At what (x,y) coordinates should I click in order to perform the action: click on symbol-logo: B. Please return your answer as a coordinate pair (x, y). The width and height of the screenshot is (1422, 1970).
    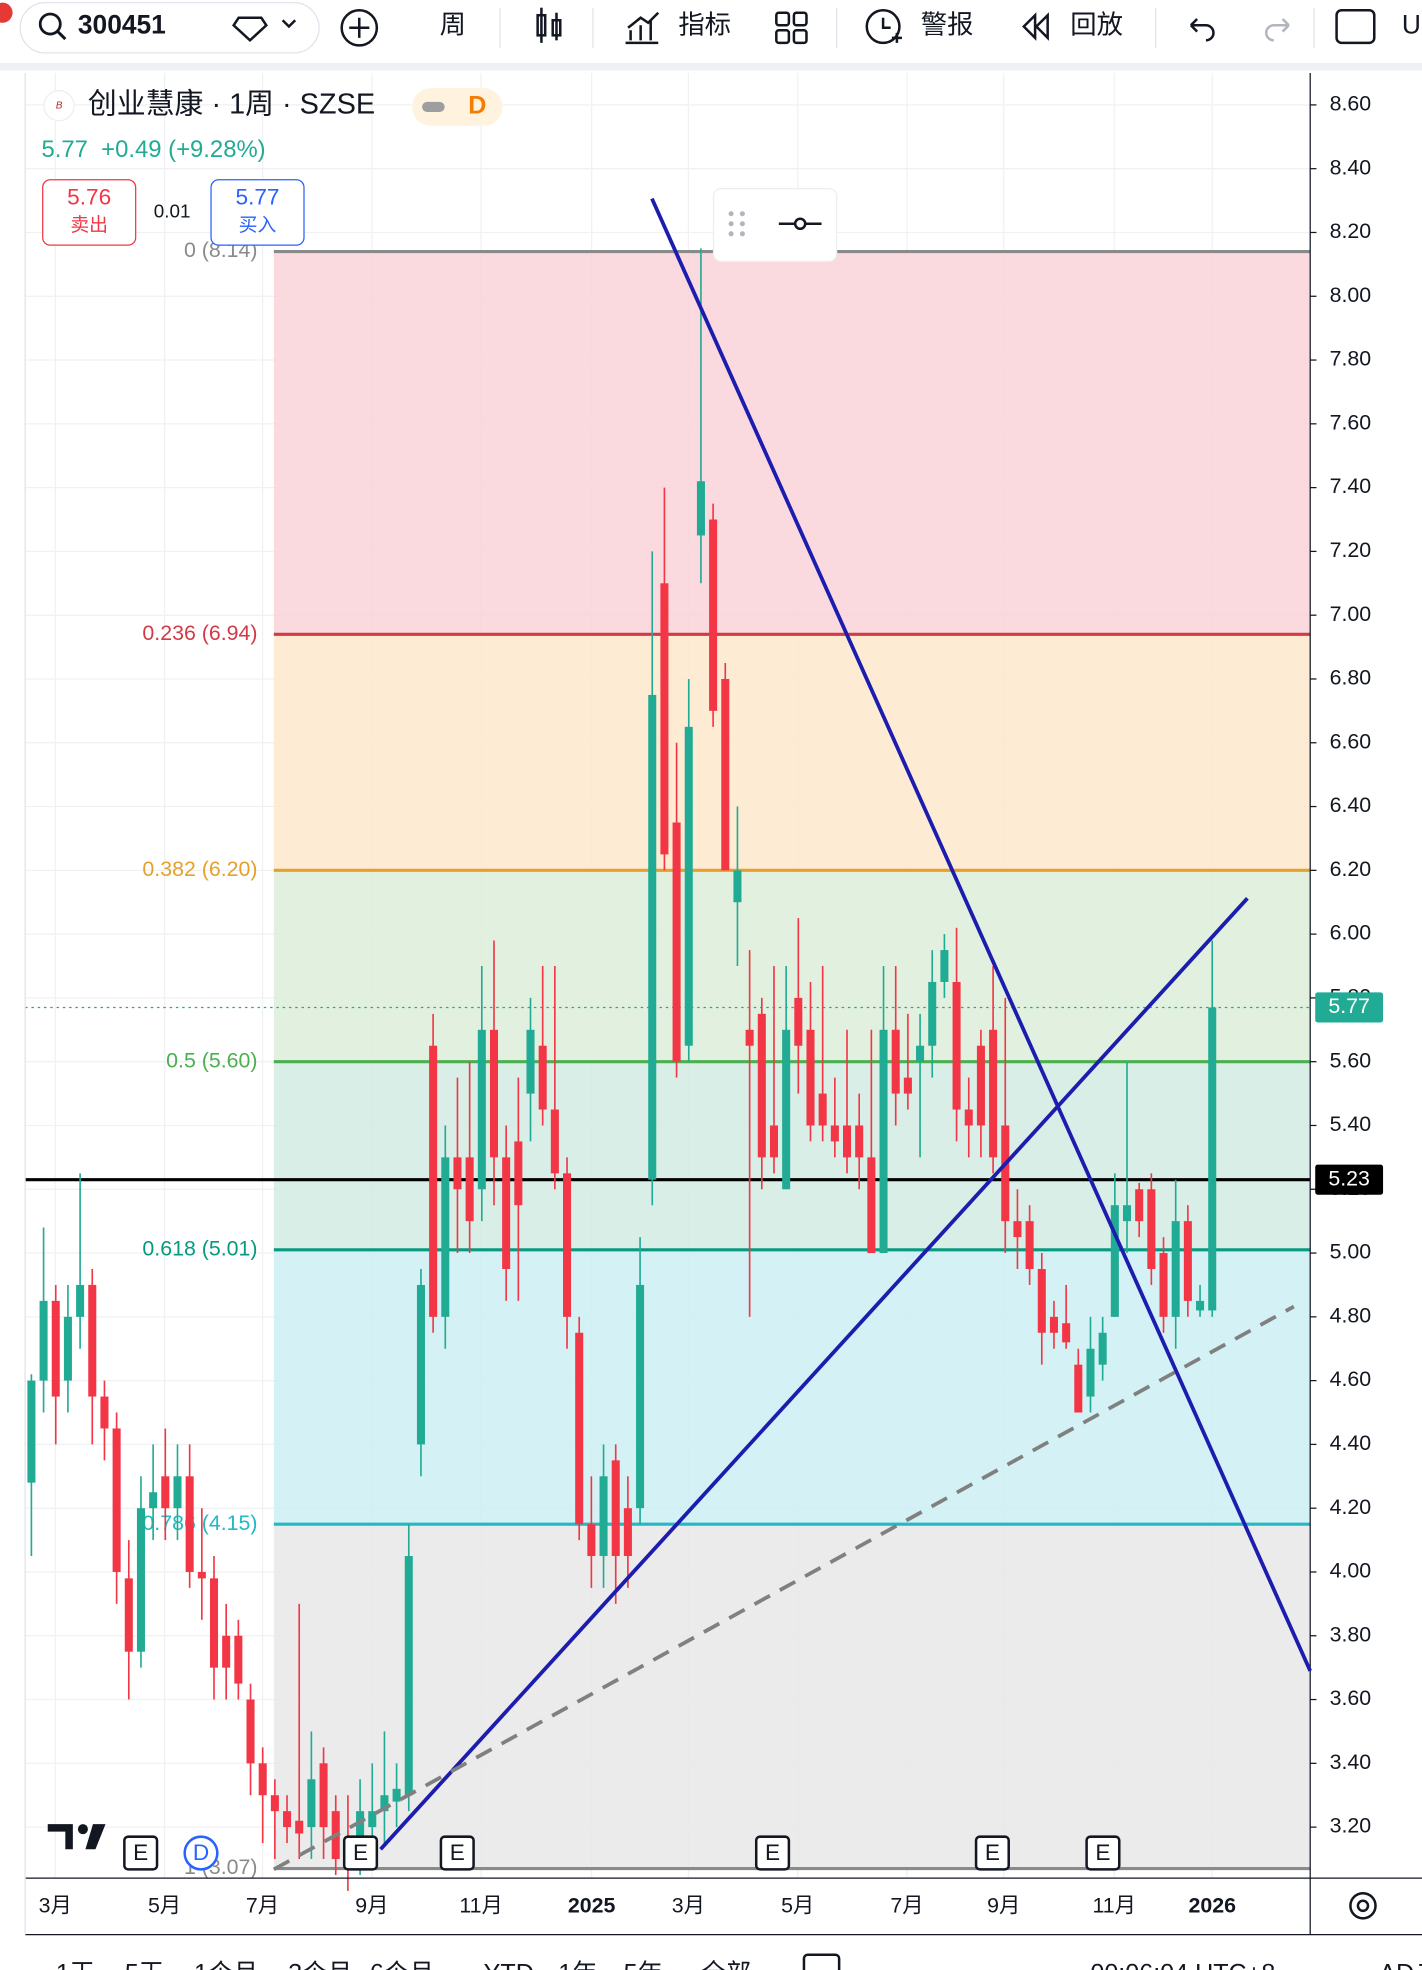
    Looking at the image, I should click on (59, 105).